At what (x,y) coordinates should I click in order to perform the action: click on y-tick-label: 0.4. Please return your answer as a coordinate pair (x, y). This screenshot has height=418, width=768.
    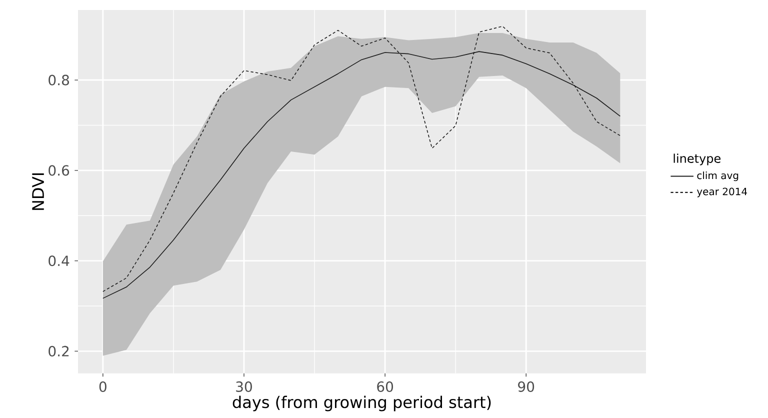
    Looking at the image, I should click on (59, 261).